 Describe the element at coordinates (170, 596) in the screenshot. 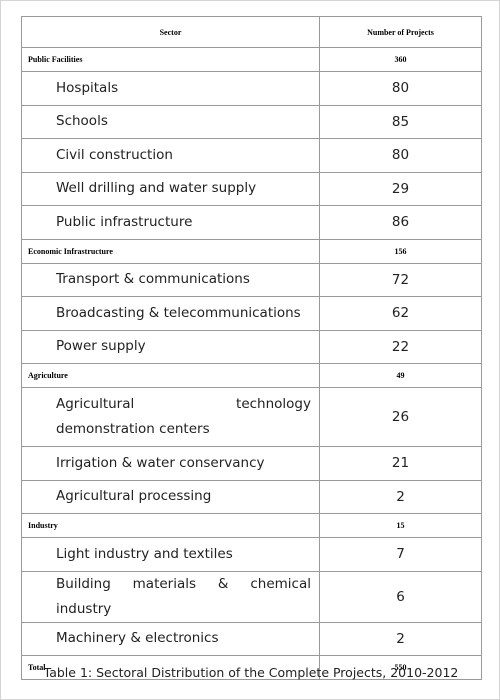

I see `sector-name: Building materials & chemical industry` at that location.